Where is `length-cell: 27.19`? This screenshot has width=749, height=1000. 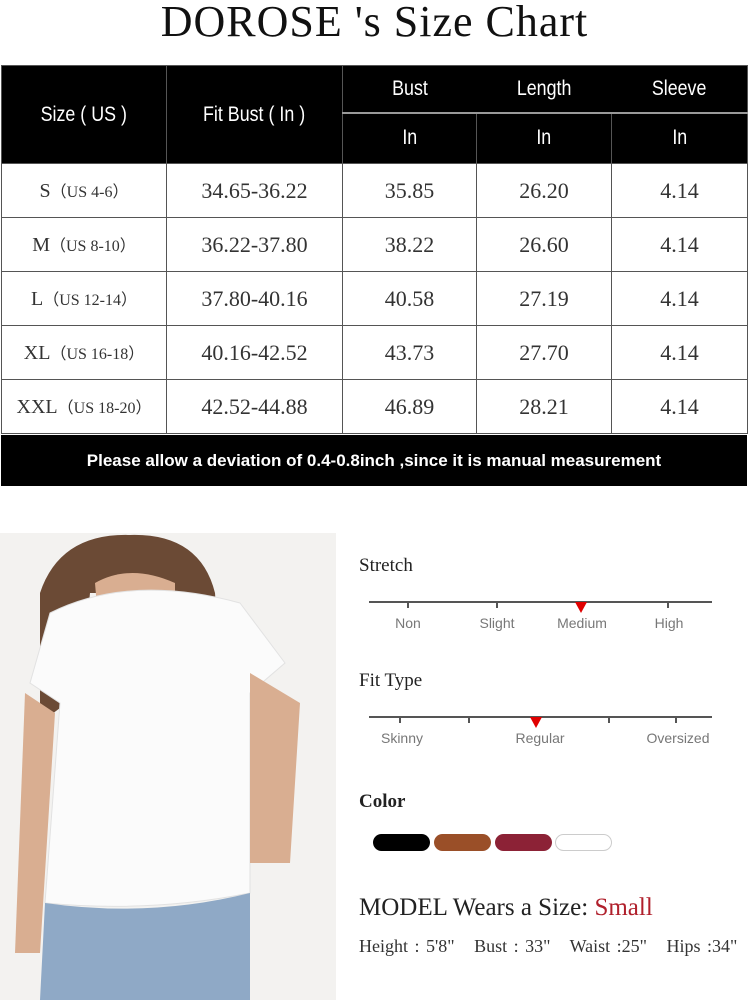 length-cell: 27.19 is located at coordinates (544, 298).